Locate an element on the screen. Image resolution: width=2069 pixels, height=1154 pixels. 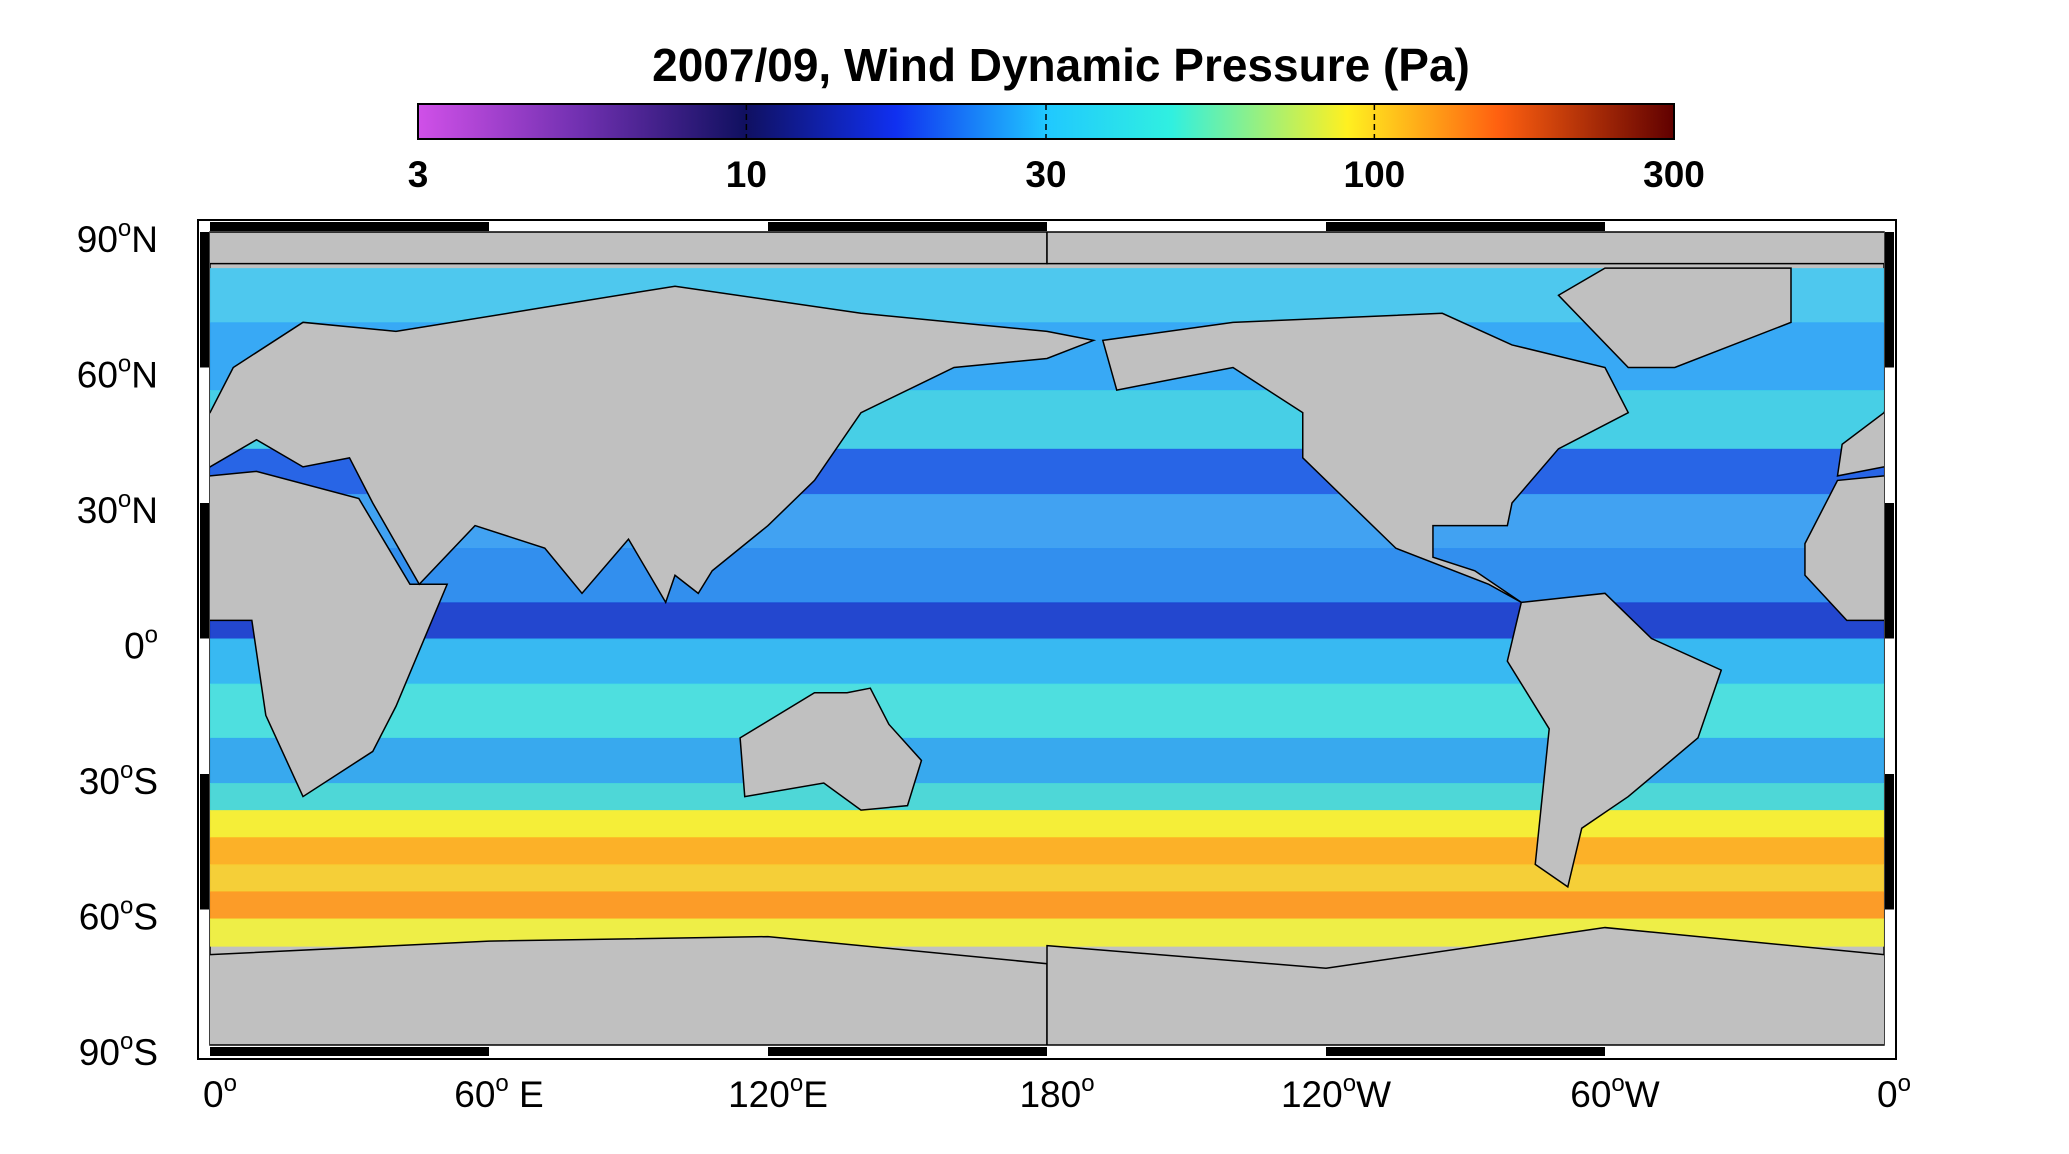
colorbar-tick-label: 300 is located at coordinates (1674, 174).